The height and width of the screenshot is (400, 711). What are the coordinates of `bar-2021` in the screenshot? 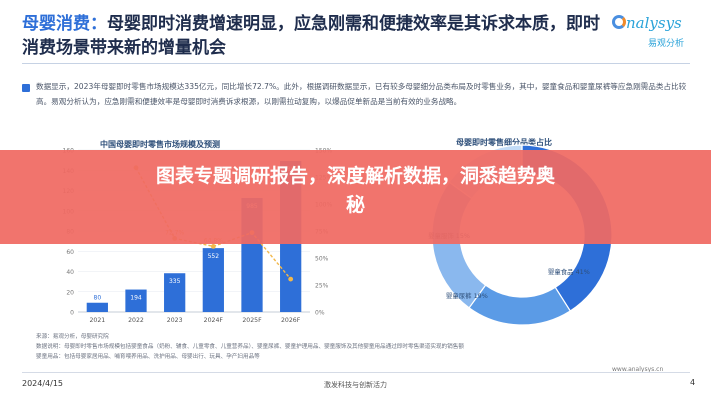 It's located at (97, 307).